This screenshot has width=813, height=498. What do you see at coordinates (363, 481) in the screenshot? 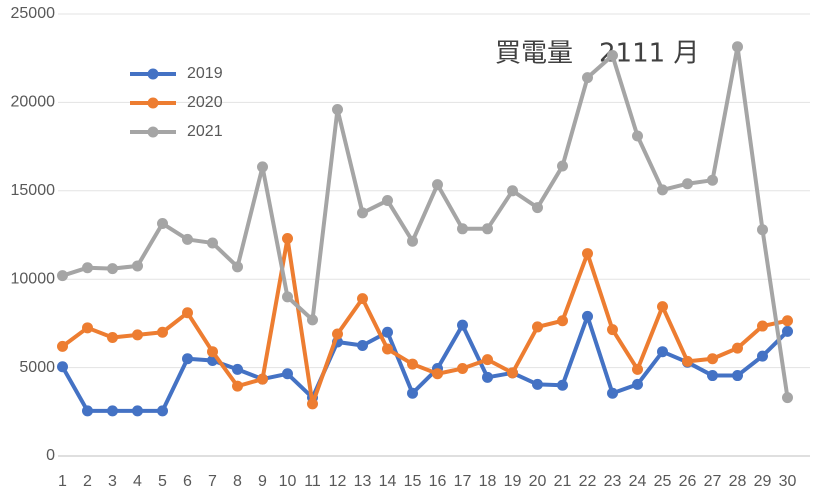
I see `x-tick-label: 13` at bounding box center [363, 481].